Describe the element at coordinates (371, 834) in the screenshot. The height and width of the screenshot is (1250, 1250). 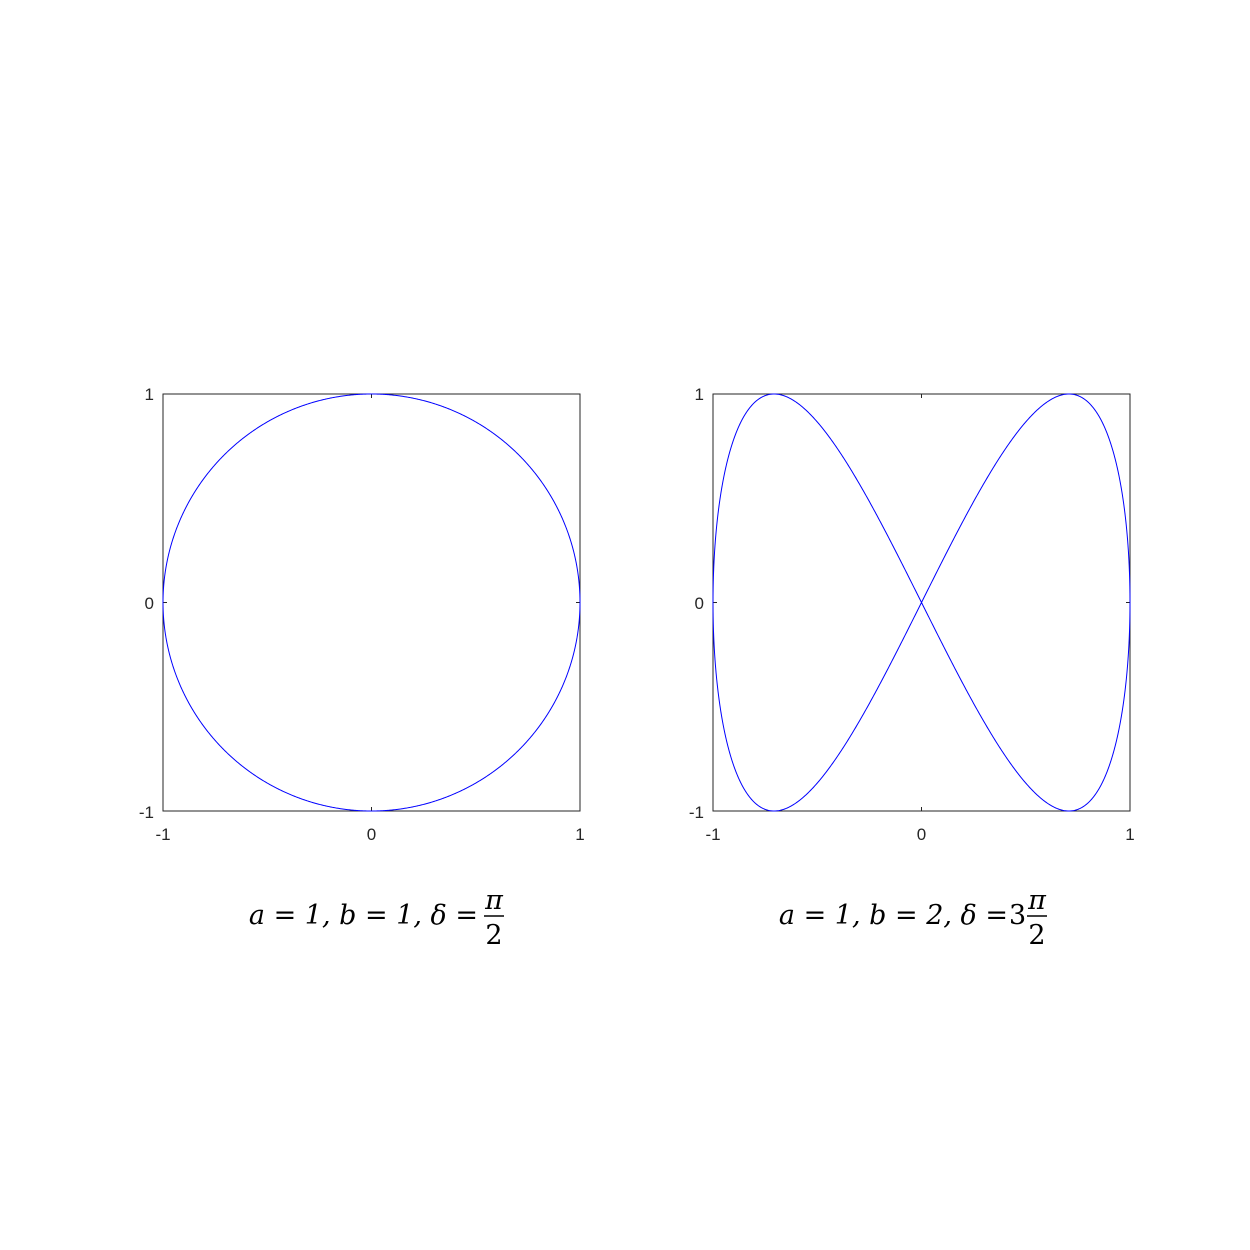
I see `xtick-label-mid-1: 0` at that location.